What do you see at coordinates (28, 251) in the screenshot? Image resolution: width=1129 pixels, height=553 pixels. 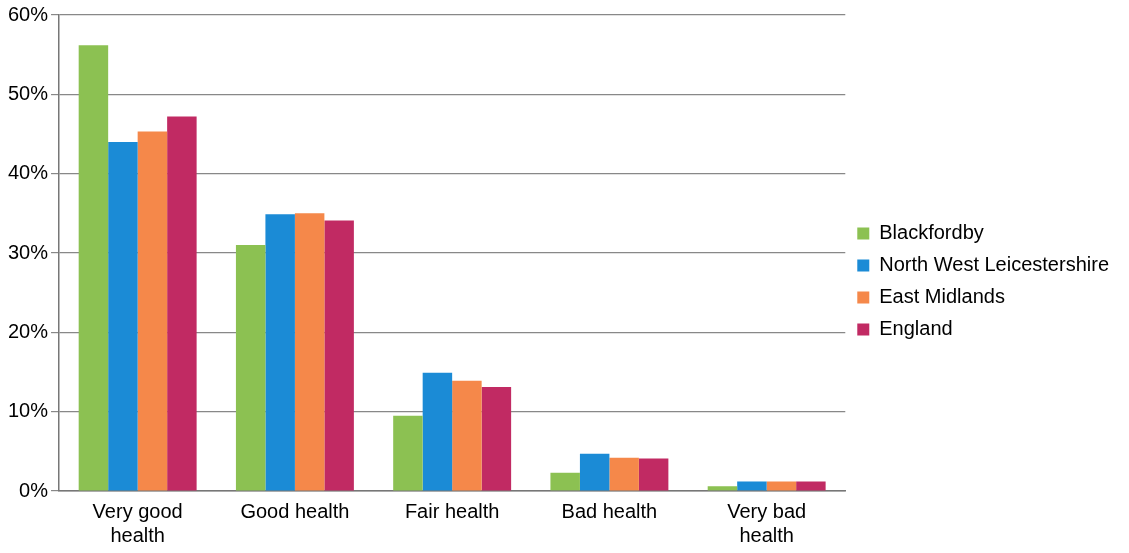 I see `y-tick-label: 30%` at bounding box center [28, 251].